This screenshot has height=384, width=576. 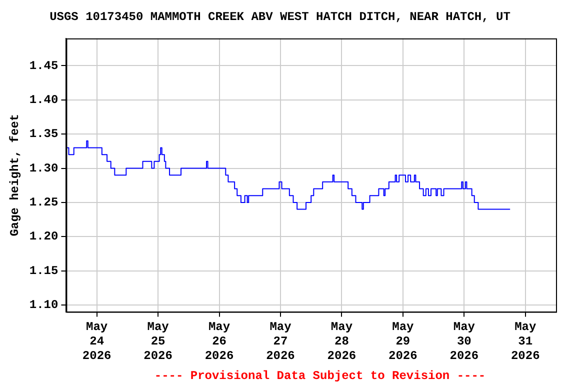 What do you see at coordinates (464, 341) in the screenshot?
I see `x-tick-label: May 30 2026` at bounding box center [464, 341].